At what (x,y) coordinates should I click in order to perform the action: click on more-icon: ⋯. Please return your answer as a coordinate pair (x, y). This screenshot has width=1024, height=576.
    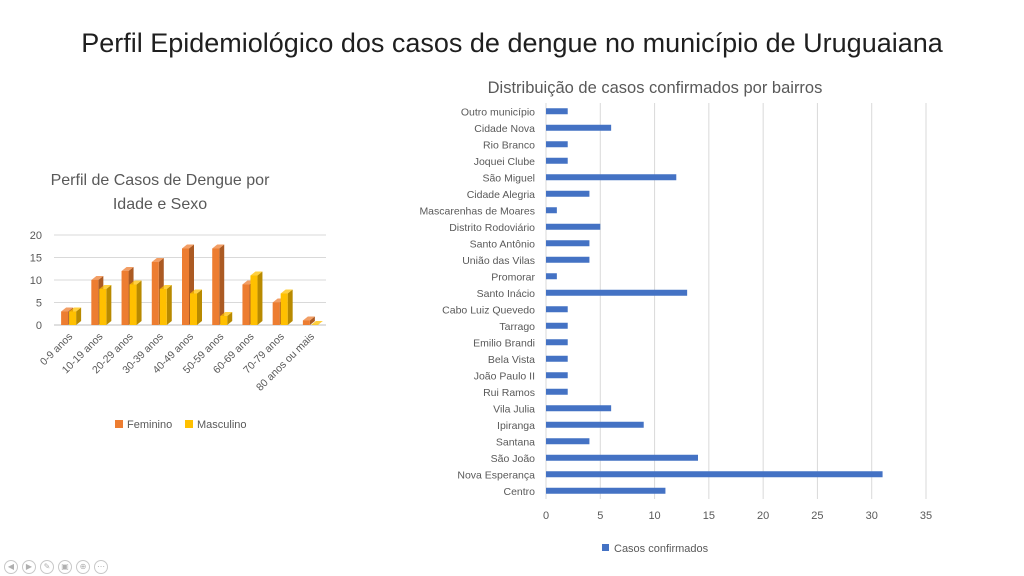
    Looking at the image, I should click on (101, 567).